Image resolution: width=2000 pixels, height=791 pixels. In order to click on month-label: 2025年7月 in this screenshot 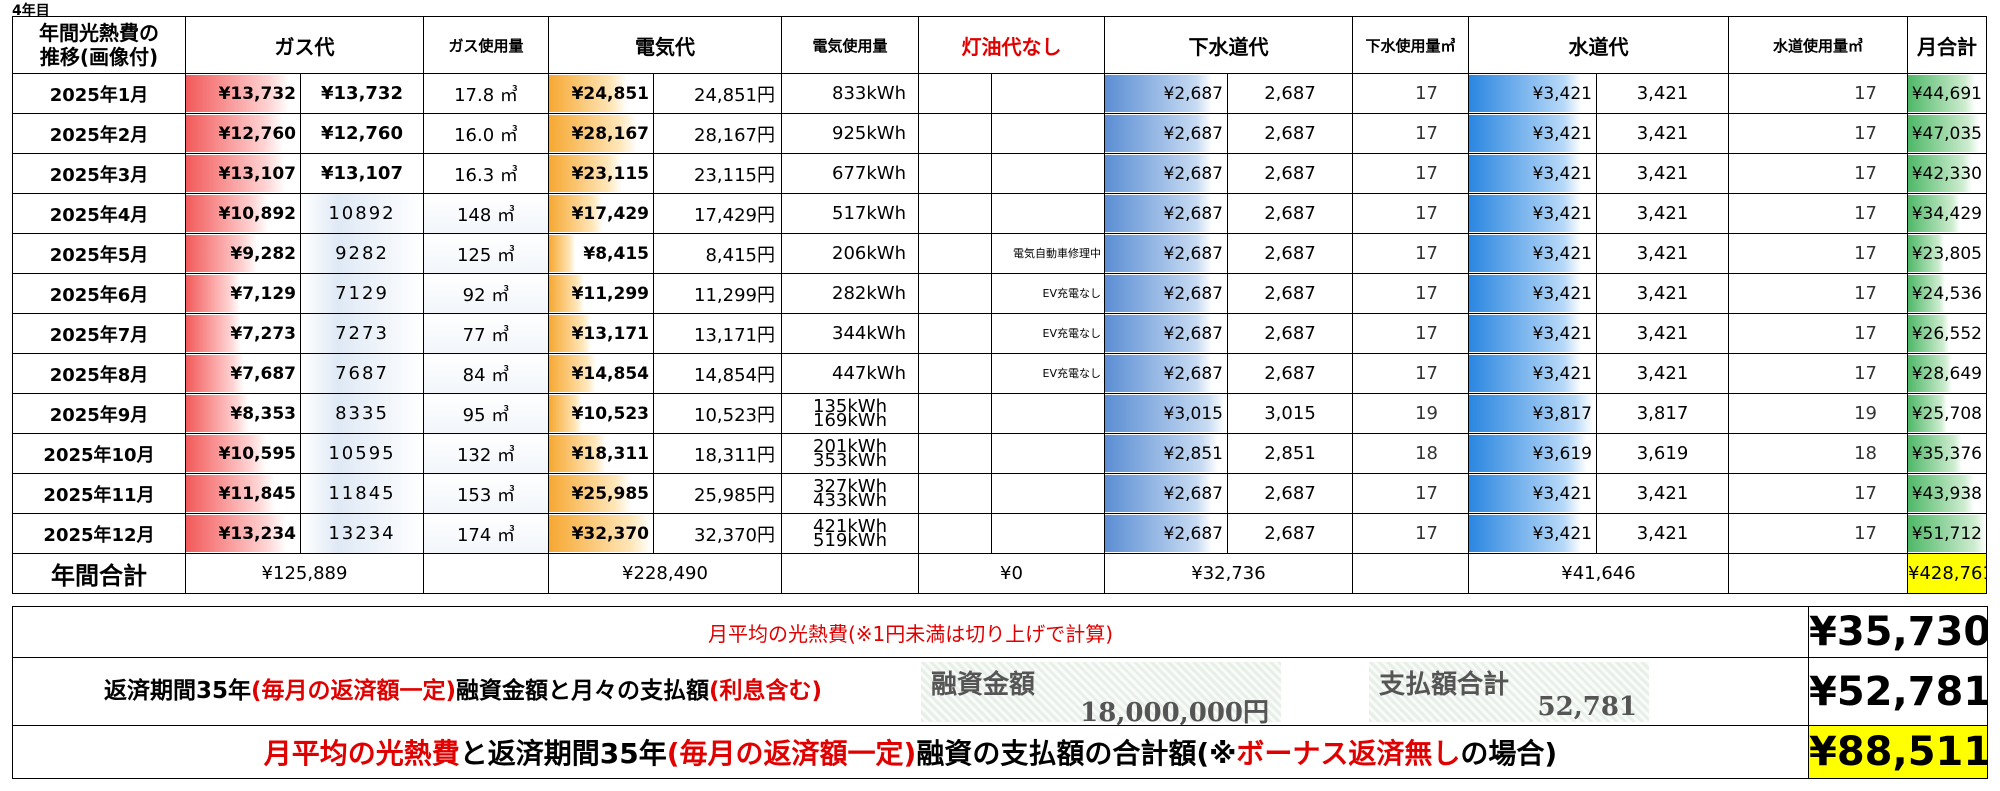, I will do `click(99, 333)`.